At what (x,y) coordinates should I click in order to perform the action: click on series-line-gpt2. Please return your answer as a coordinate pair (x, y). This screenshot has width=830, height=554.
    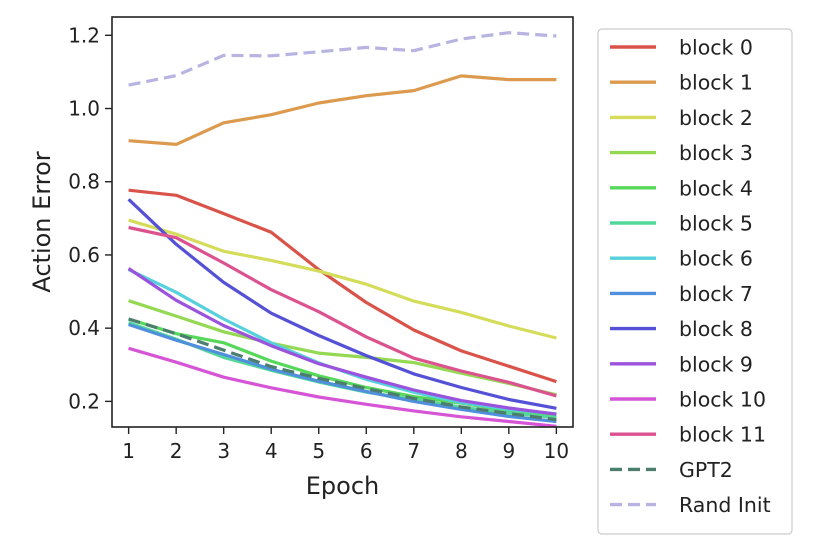
    Looking at the image, I should click on (342, 369).